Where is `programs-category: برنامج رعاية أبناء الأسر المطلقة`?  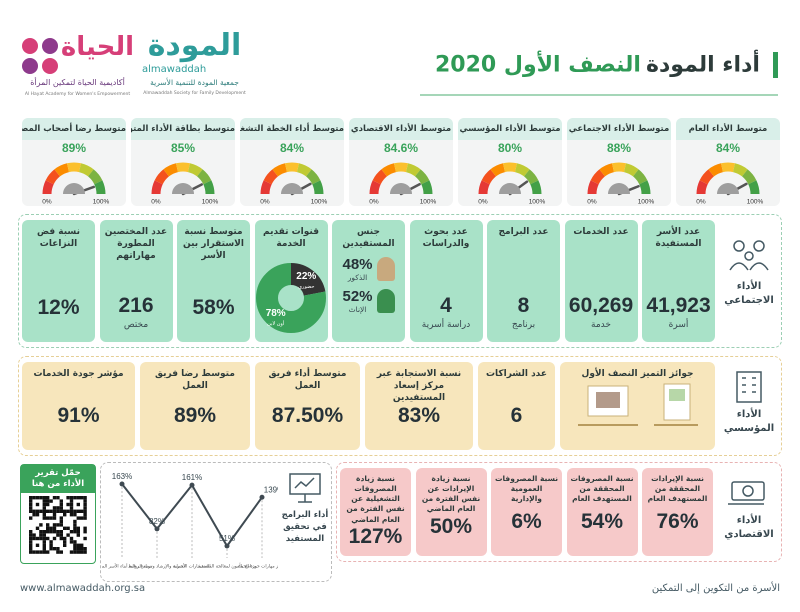
programs-category: برنامج رعاية أبناء الأسر المطلقة is located at coordinates (127, 566).